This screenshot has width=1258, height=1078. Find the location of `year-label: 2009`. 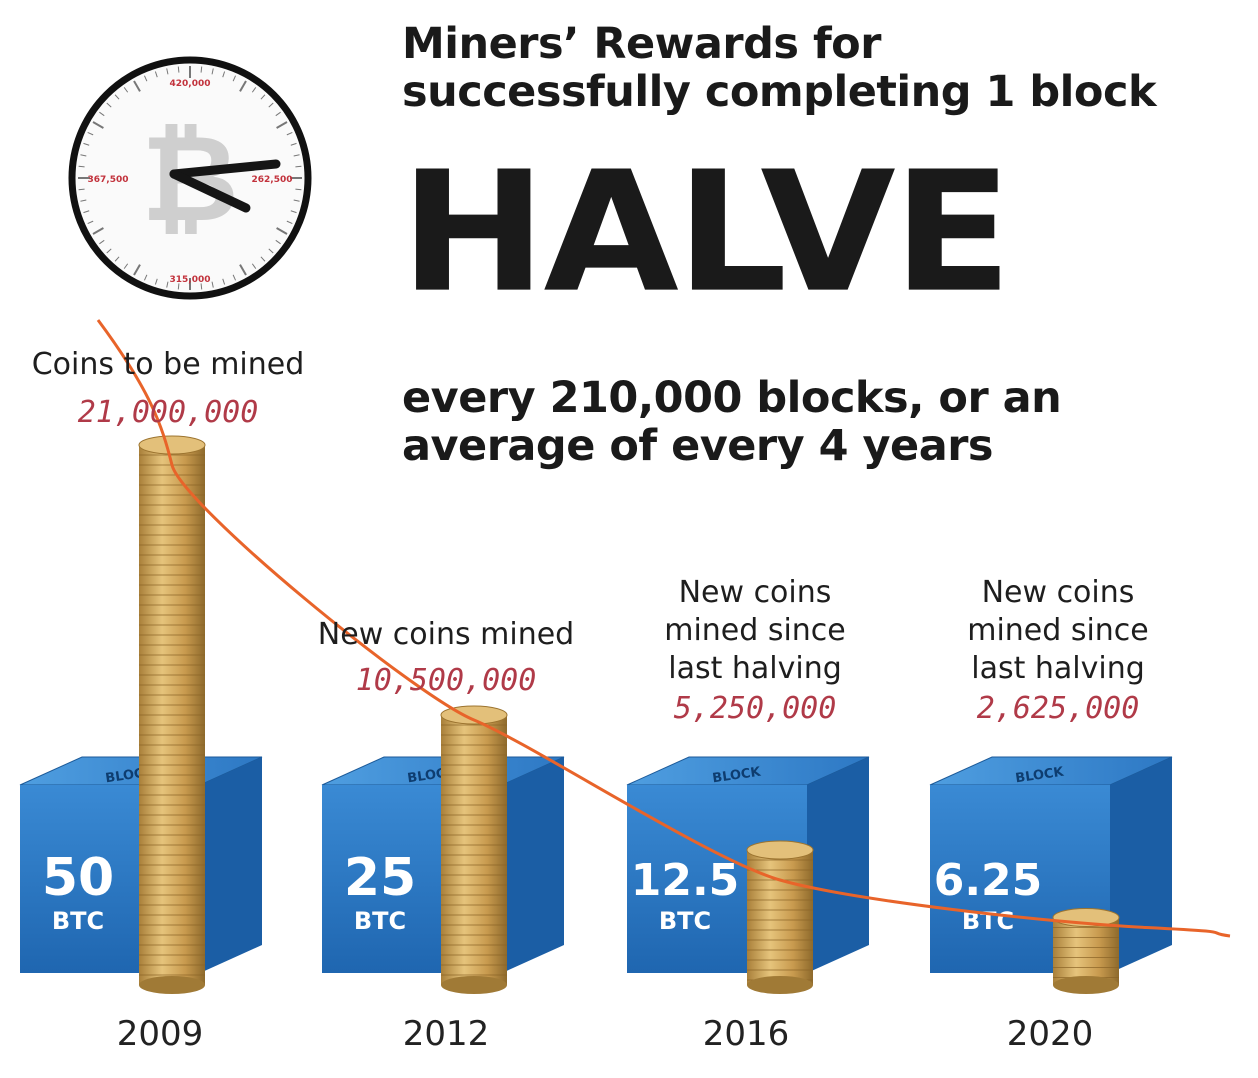

year-label: 2009 is located at coordinates (160, 1034).